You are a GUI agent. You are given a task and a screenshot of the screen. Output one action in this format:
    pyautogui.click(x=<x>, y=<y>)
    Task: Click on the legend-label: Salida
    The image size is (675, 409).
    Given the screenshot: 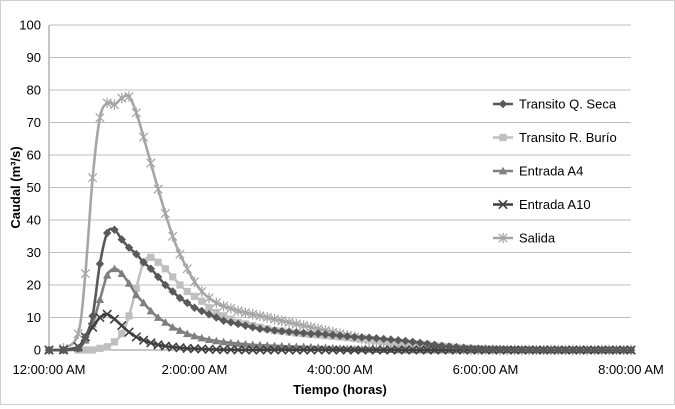 What is the action you would take?
    pyautogui.click(x=537, y=238)
    